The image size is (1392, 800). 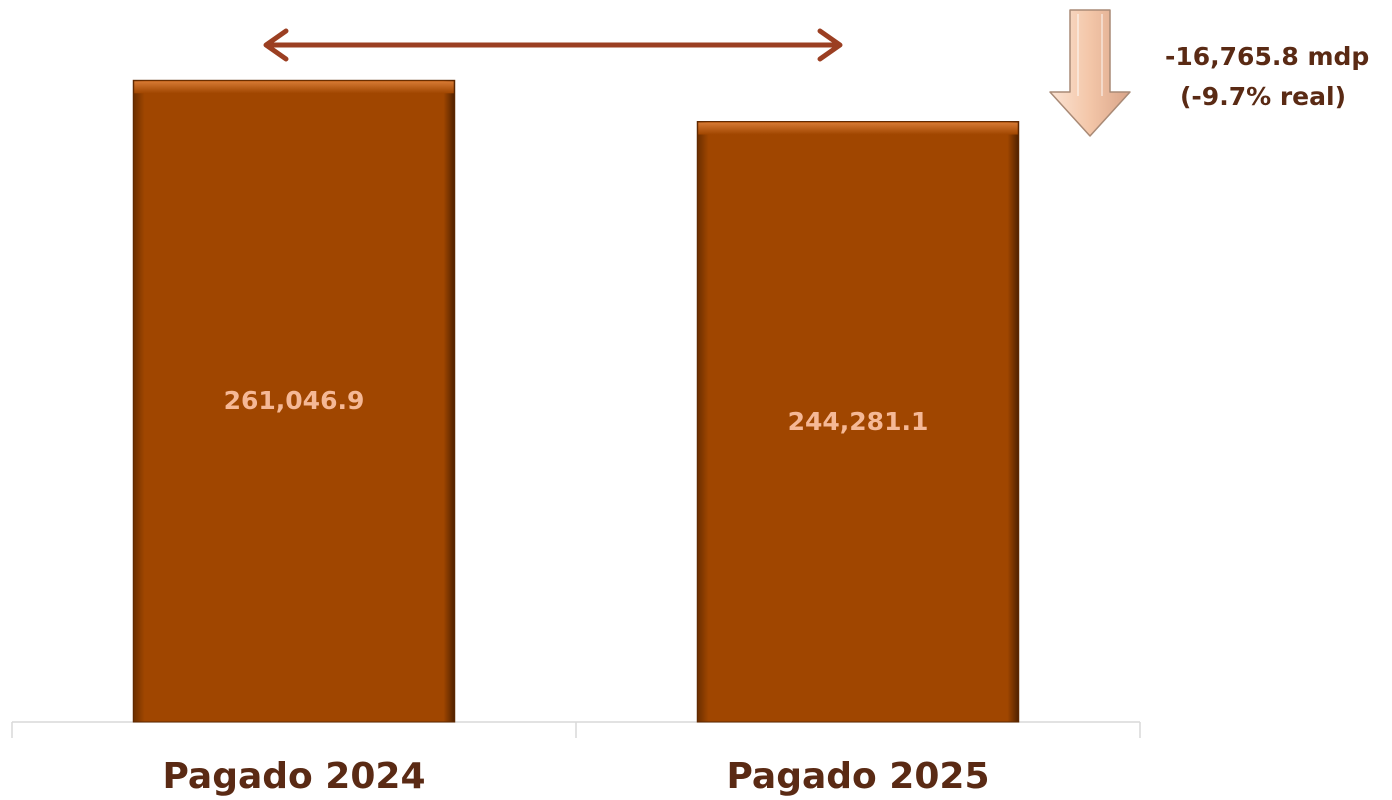 I want to click on bar-value-label: 244,281.1, so click(x=858, y=421).